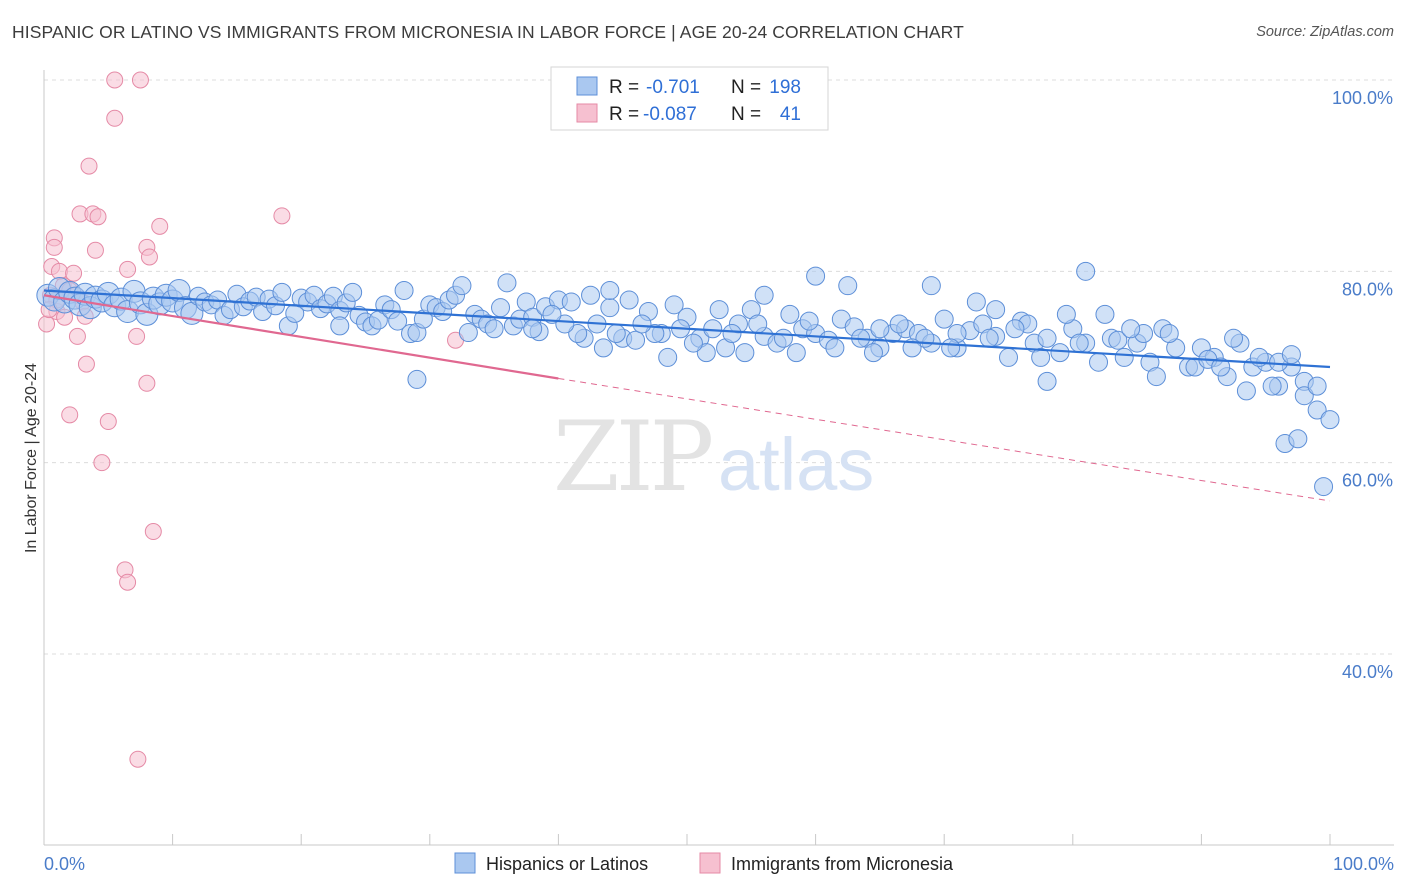 The image size is (1406, 892). I want to click on y-axis-tick-labels: 40.0% 60.0% 80.0% 100.0%, so click(1362, 385).